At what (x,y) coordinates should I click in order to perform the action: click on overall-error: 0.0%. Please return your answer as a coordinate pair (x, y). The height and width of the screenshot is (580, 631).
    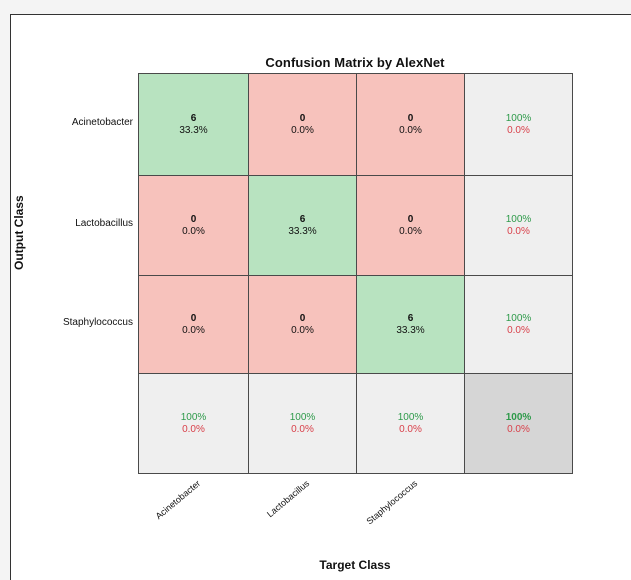
    Looking at the image, I should click on (518, 429).